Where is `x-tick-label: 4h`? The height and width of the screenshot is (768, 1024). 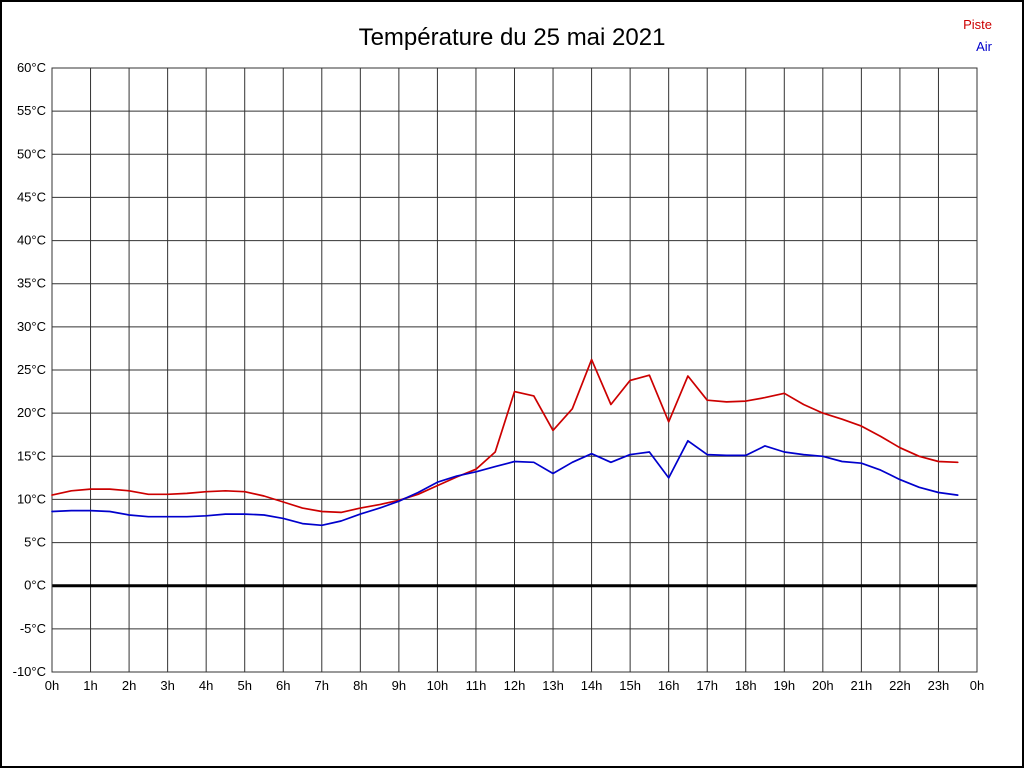
x-tick-label: 4h is located at coordinates (206, 685).